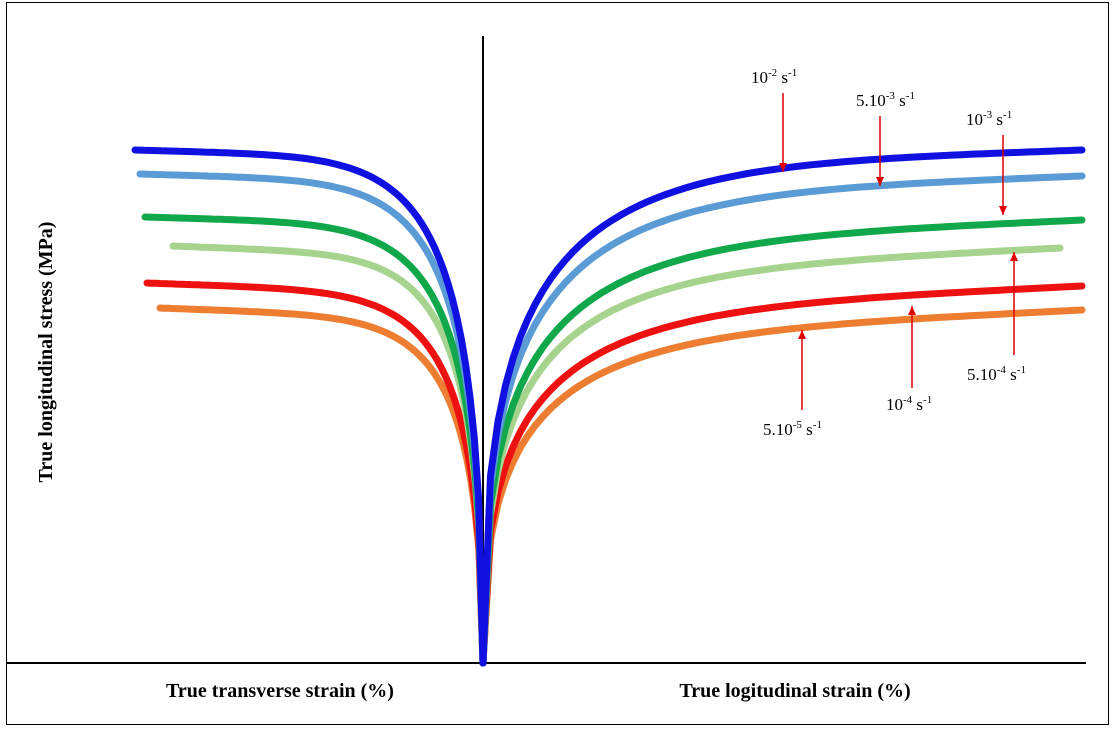 This screenshot has width=1115, height=729. What do you see at coordinates (46, 352) in the screenshot?
I see `y-axis-title: True longitudinal stress (MPa)` at bounding box center [46, 352].